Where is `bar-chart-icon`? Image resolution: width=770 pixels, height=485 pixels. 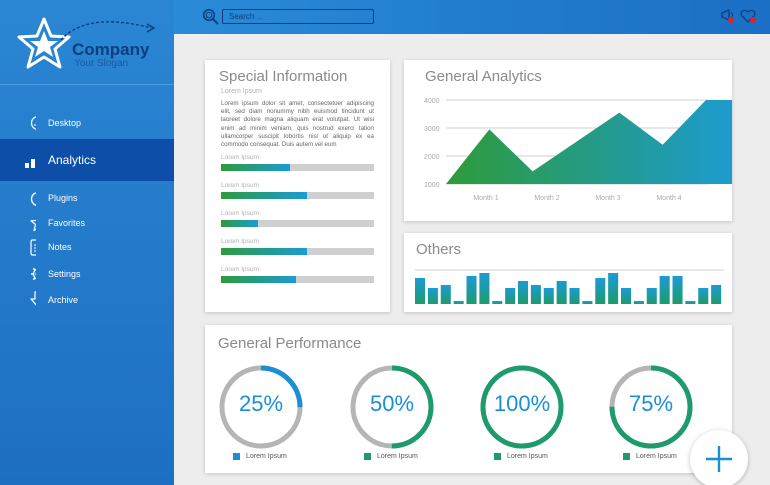 bar-chart-icon is located at coordinates (30, 163).